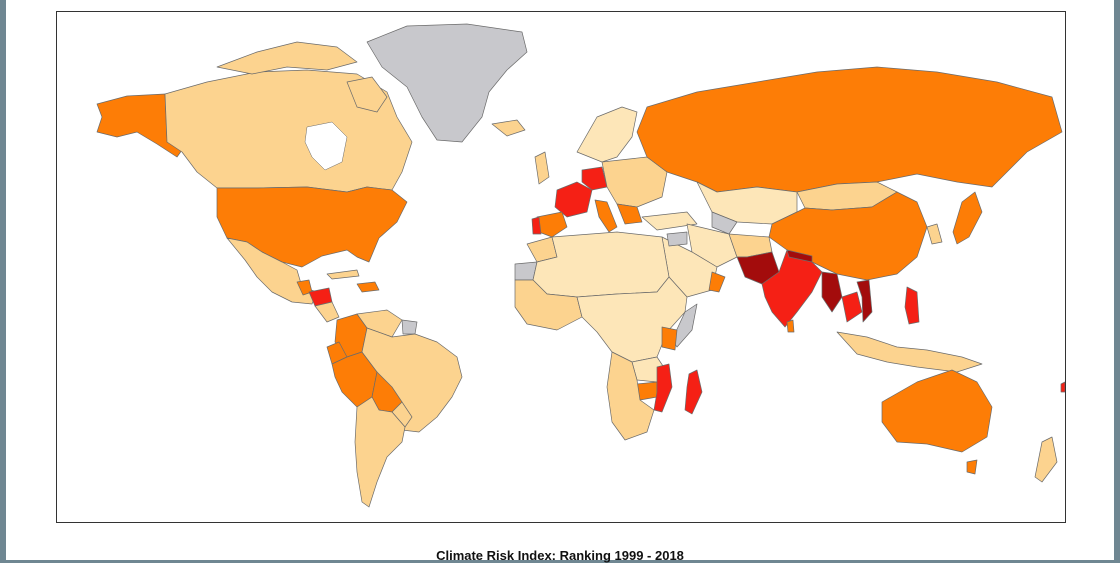  I want to click on united-kingdom, so click(542, 168).